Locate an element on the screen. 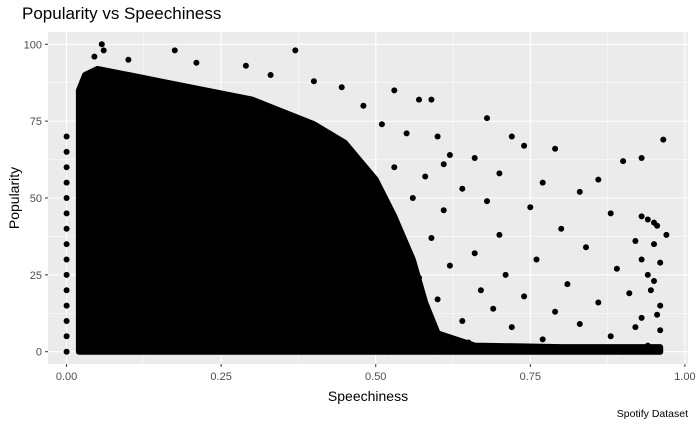 The width and height of the screenshot is (696, 430). y-axis-ticks: 0 25 50 75 100 is located at coordinates (36, 199).